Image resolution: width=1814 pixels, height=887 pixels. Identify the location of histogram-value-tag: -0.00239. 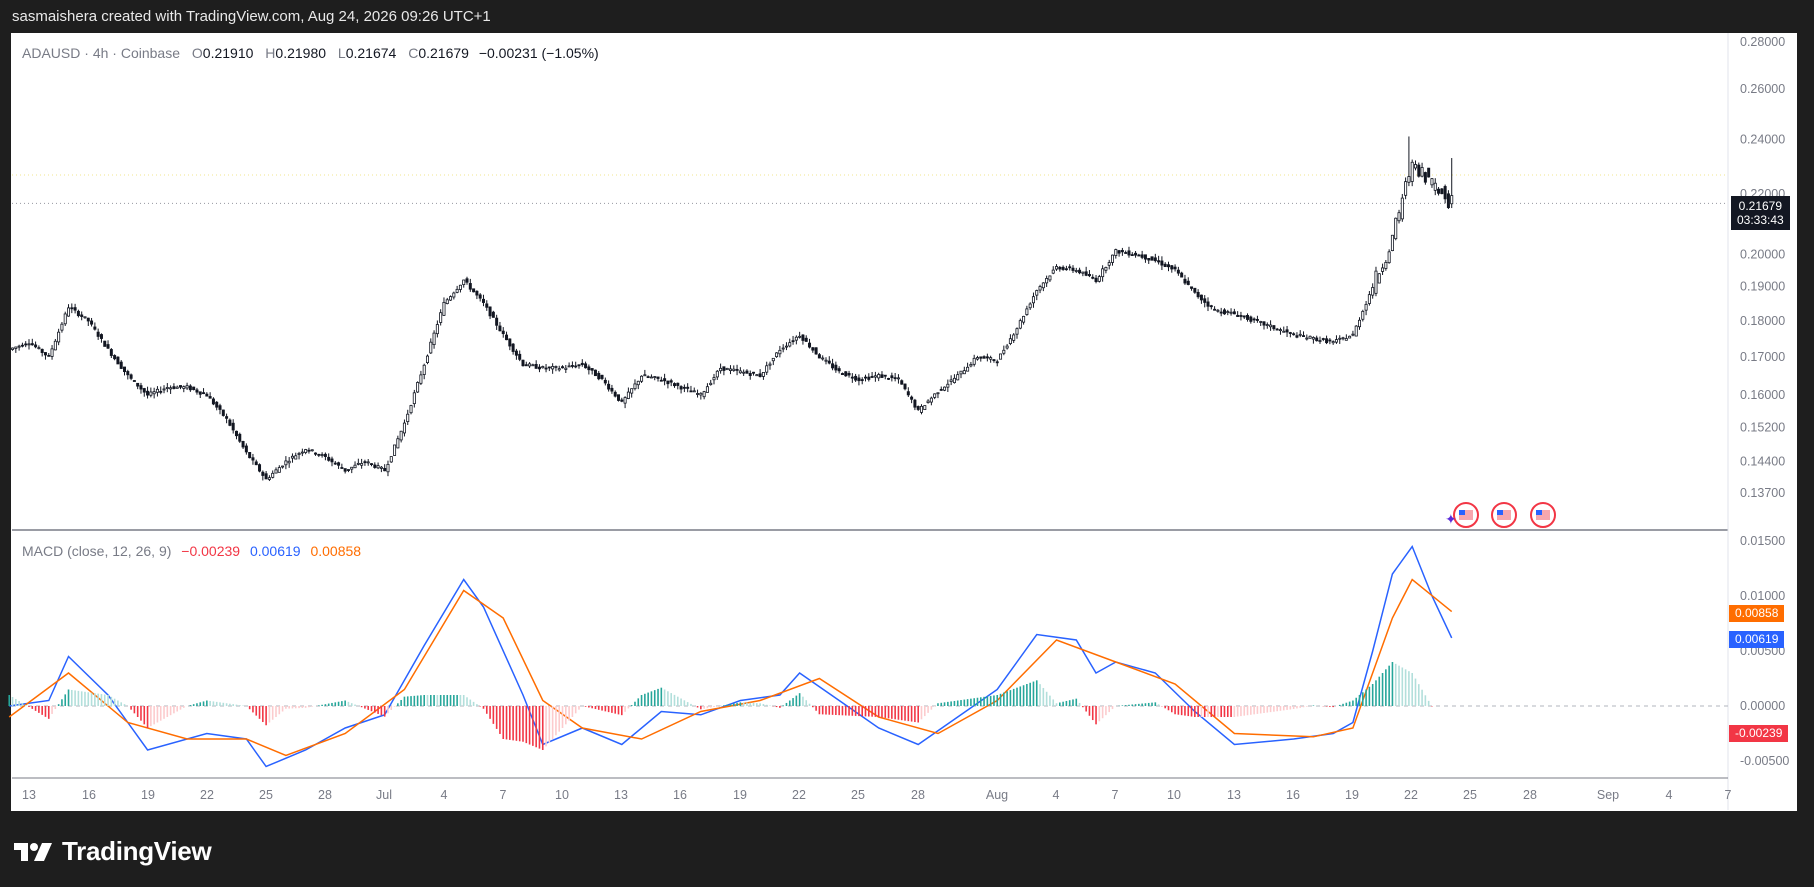
(1759, 733).